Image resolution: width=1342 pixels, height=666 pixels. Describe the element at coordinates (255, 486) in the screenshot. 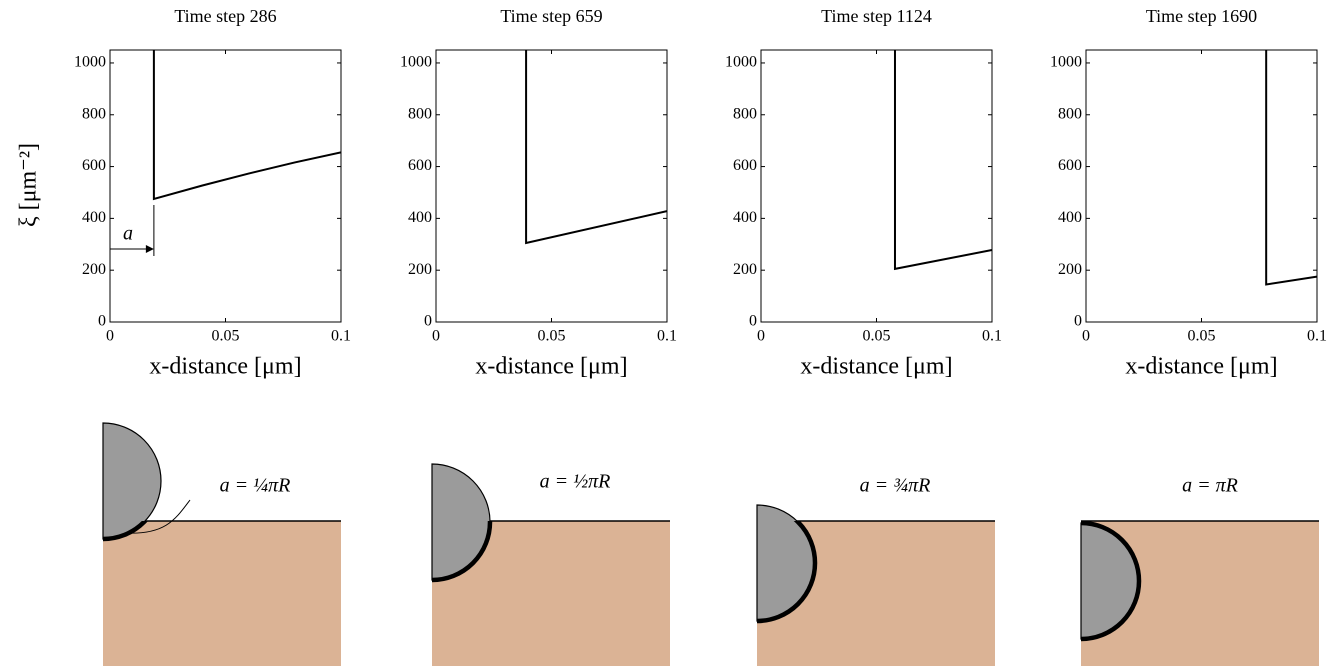

I see `diagram-label: a = ¼πR` at that location.